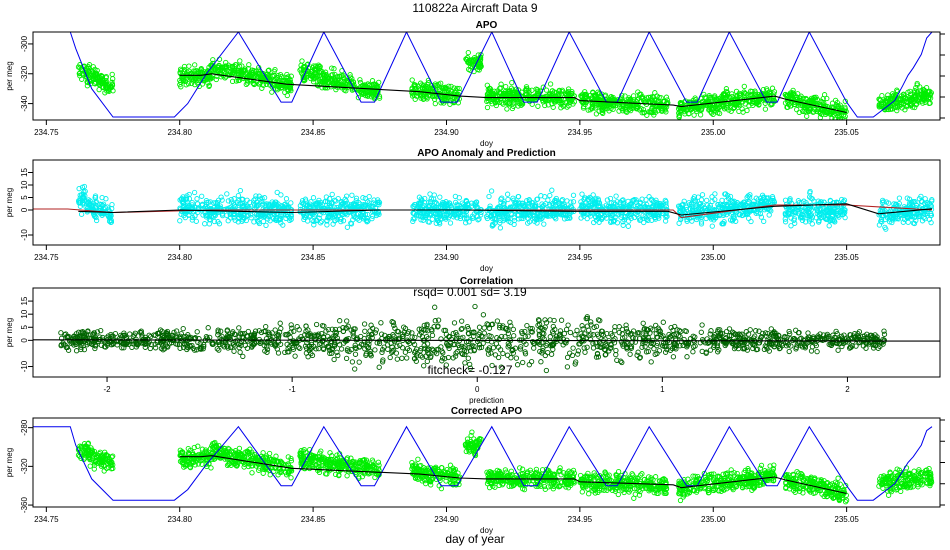  What do you see at coordinates (713, 132) in the screenshot?
I see `x-tick-label: 235.00` at bounding box center [713, 132].